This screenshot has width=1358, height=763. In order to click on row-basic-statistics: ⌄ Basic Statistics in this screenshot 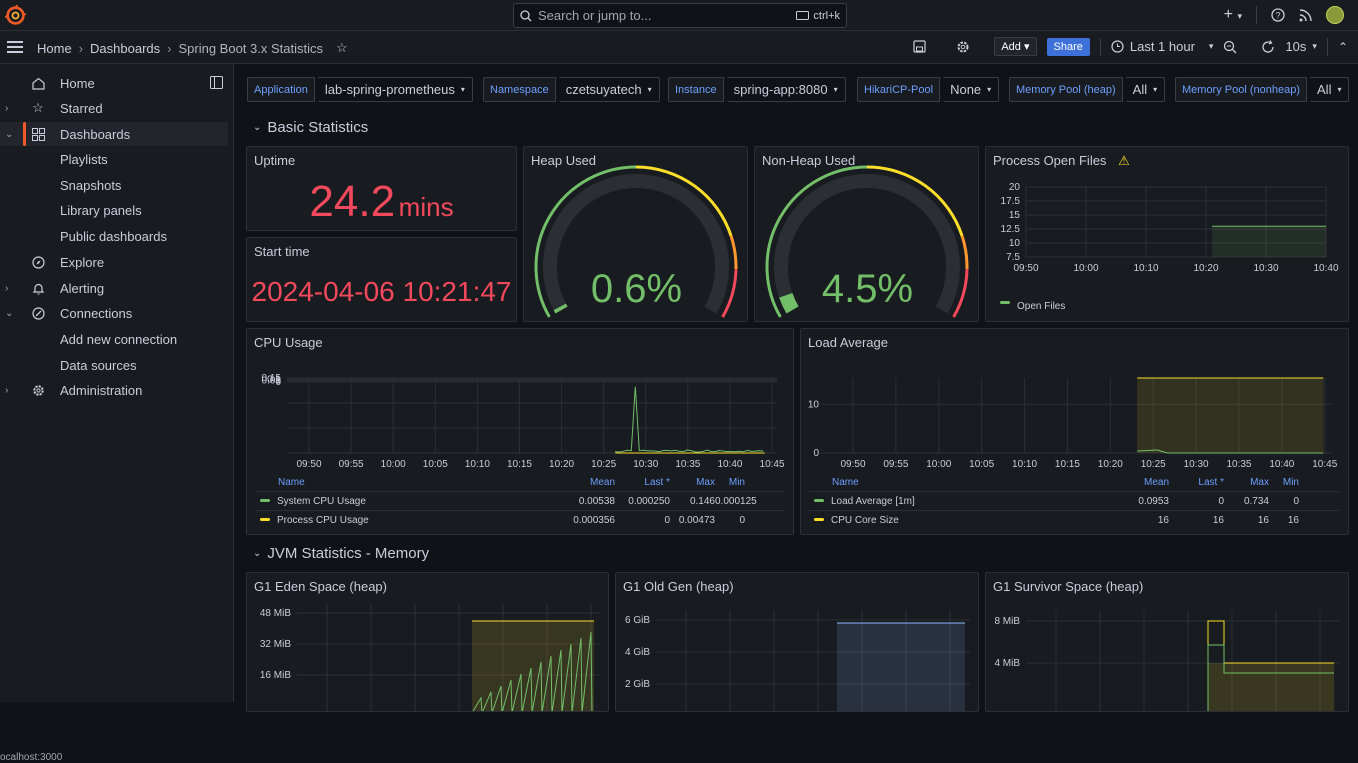, I will do `click(310, 127)`.